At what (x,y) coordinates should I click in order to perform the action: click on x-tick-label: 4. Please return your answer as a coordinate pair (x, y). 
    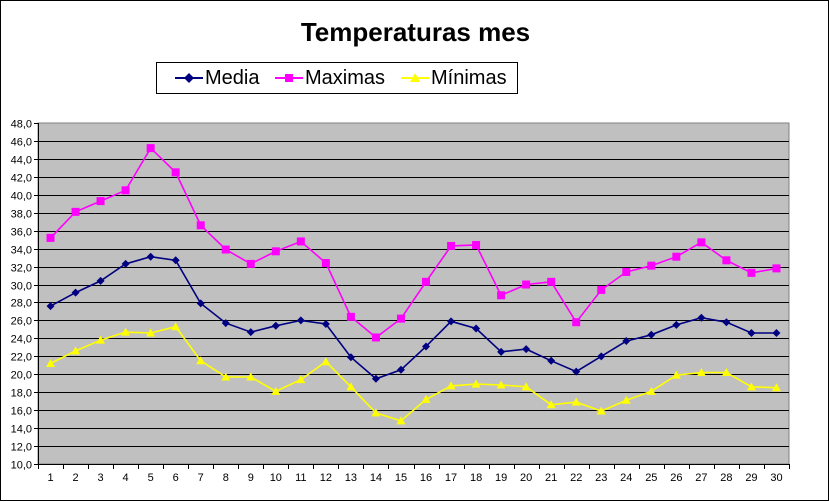
    Looking at the image, I should click on (126, 478).